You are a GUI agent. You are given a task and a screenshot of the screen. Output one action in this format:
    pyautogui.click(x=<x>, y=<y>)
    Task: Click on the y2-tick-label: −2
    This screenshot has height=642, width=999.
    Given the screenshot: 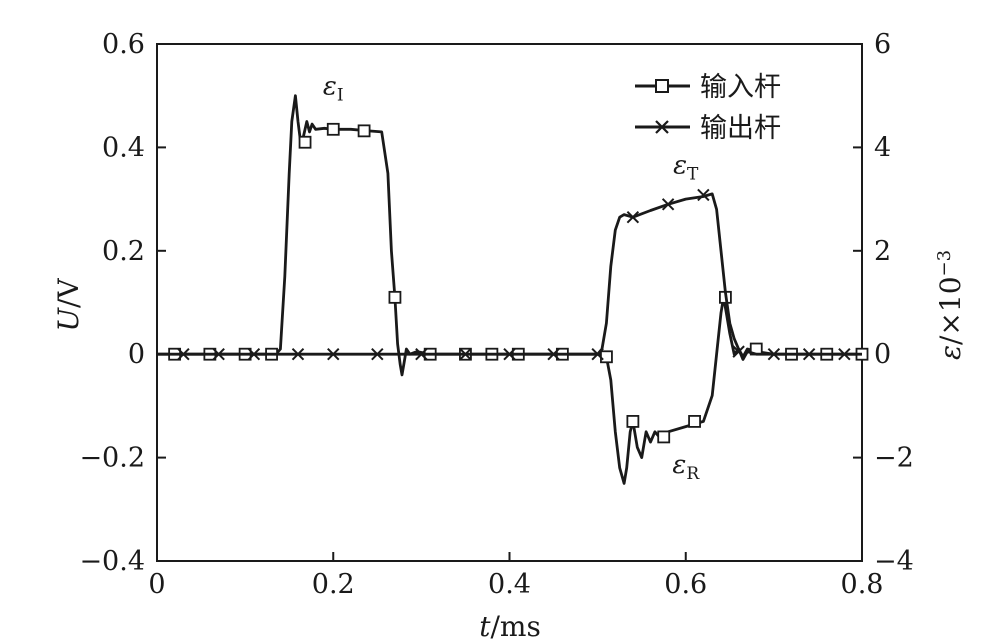 What is the action you would take?
    pyautogui.click(x=894, y=458)
    